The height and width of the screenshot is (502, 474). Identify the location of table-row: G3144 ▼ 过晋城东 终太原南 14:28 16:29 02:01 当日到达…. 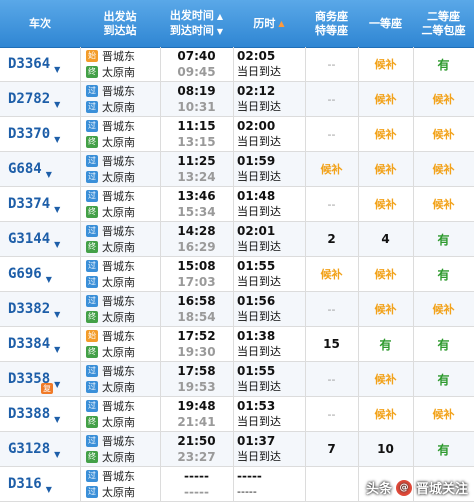
(237, 239).